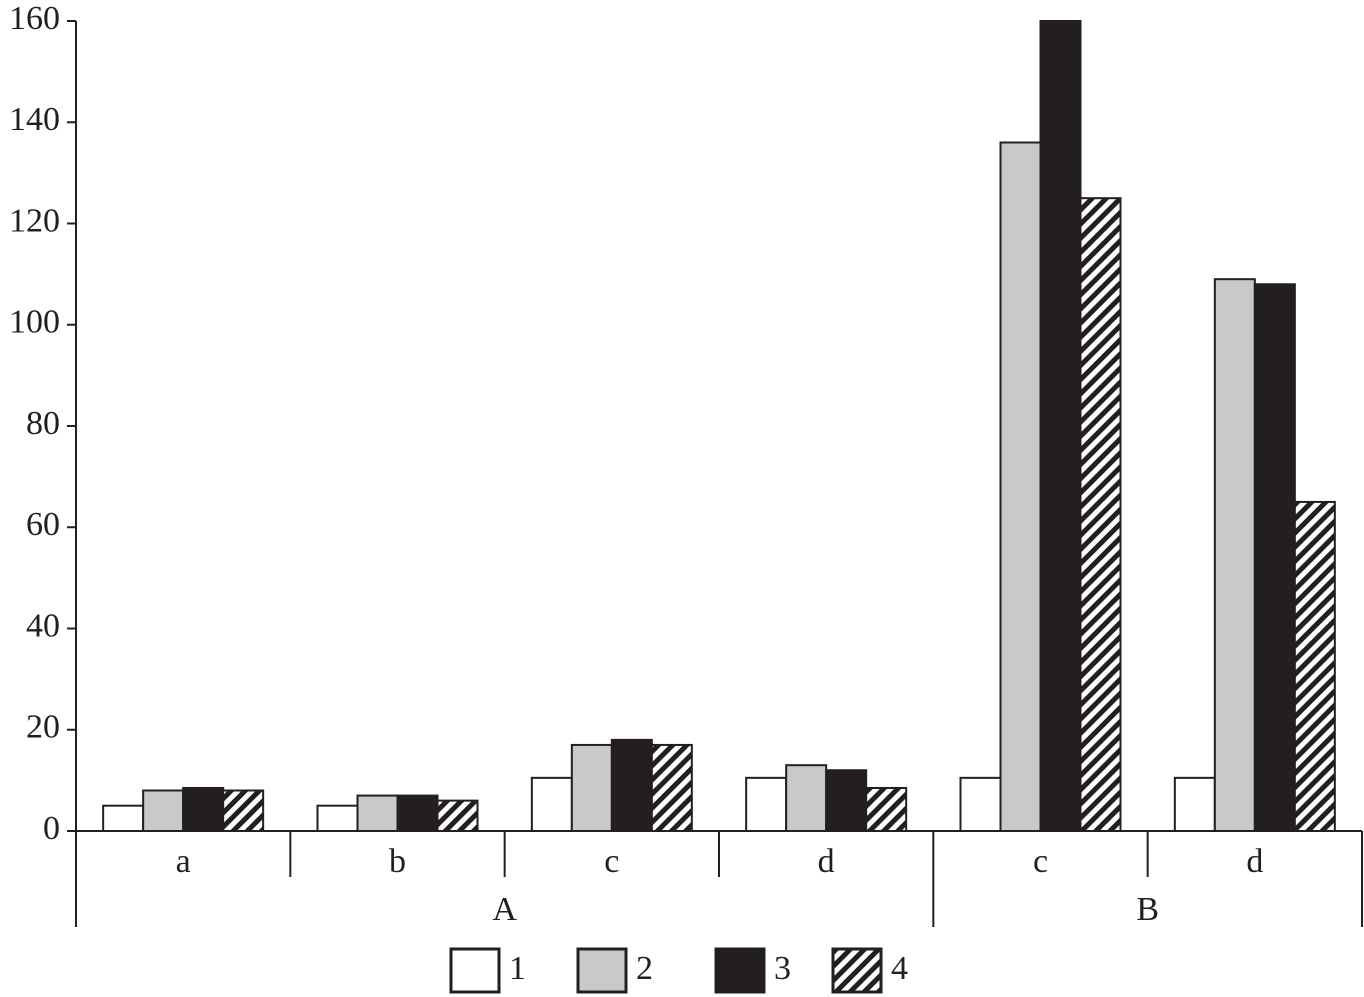 This screenshot has width=1364, height=997. Describe the element at coordinates (43, 423) in the screenshot. I see `y-tick-label: 80` at that location.